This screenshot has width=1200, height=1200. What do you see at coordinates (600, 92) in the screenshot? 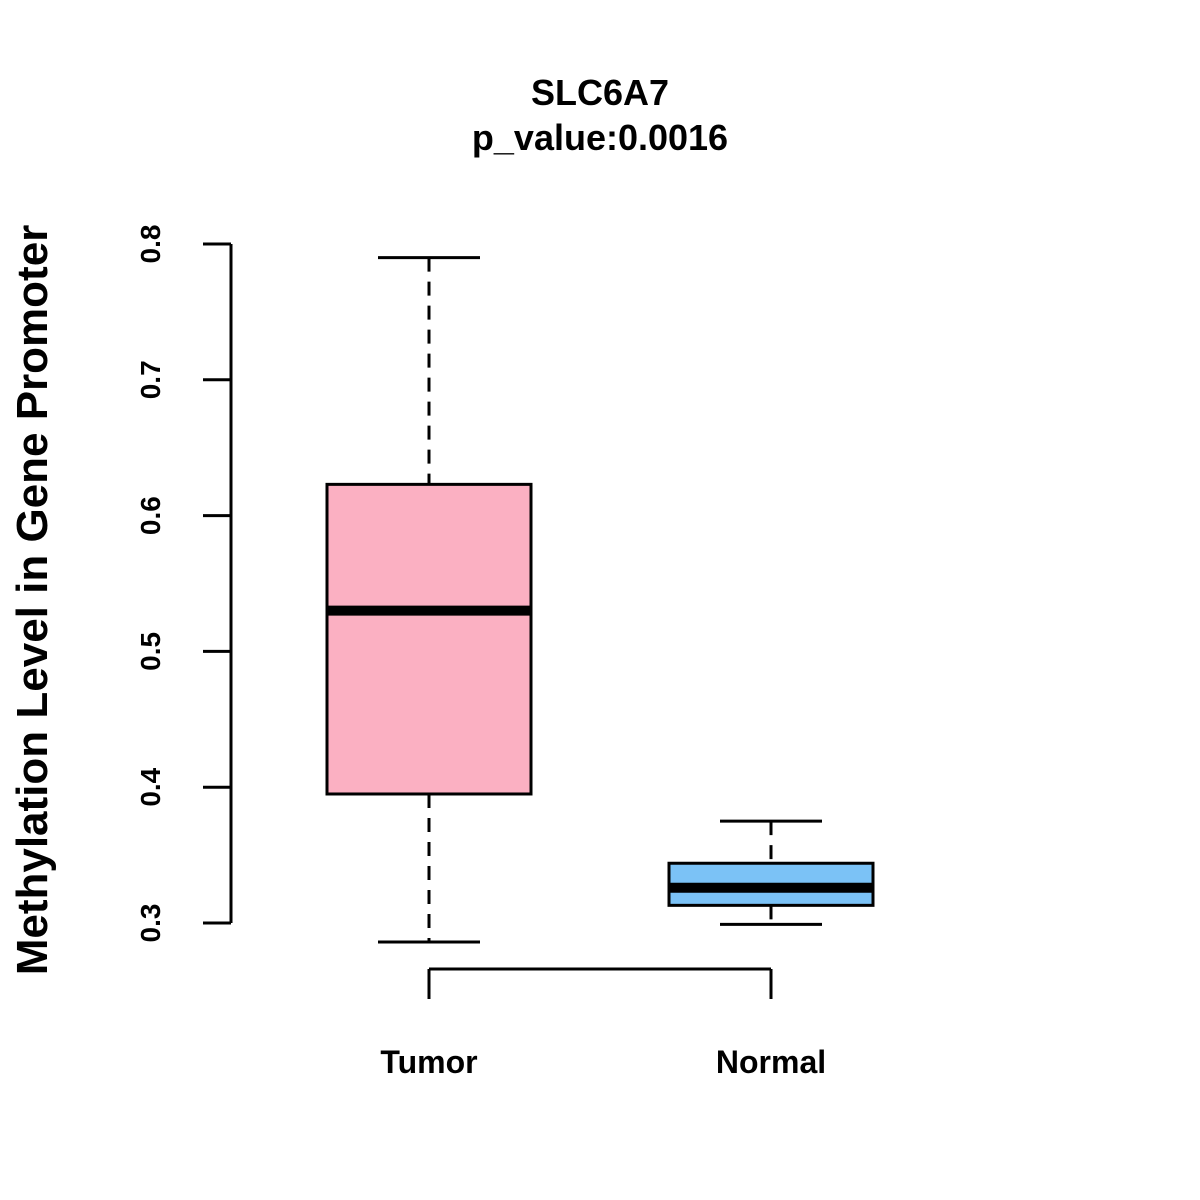
I see `chart-title: SLC6A7` at bounding box center [600, 92].